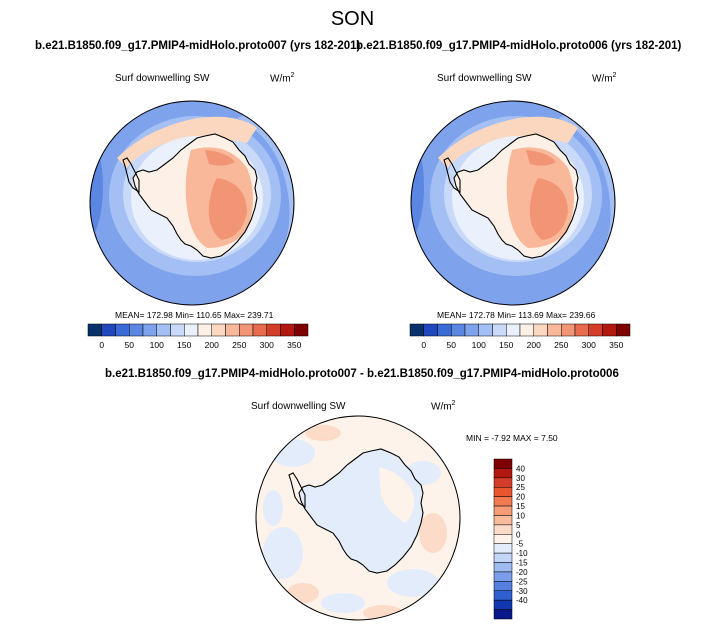 The height and width of the screenshot is (631, 705). What do you see at coordinates (520, 515) in the screenshot?
I see `colorbar-tick-label: 10` at bounding box center [520, 515].